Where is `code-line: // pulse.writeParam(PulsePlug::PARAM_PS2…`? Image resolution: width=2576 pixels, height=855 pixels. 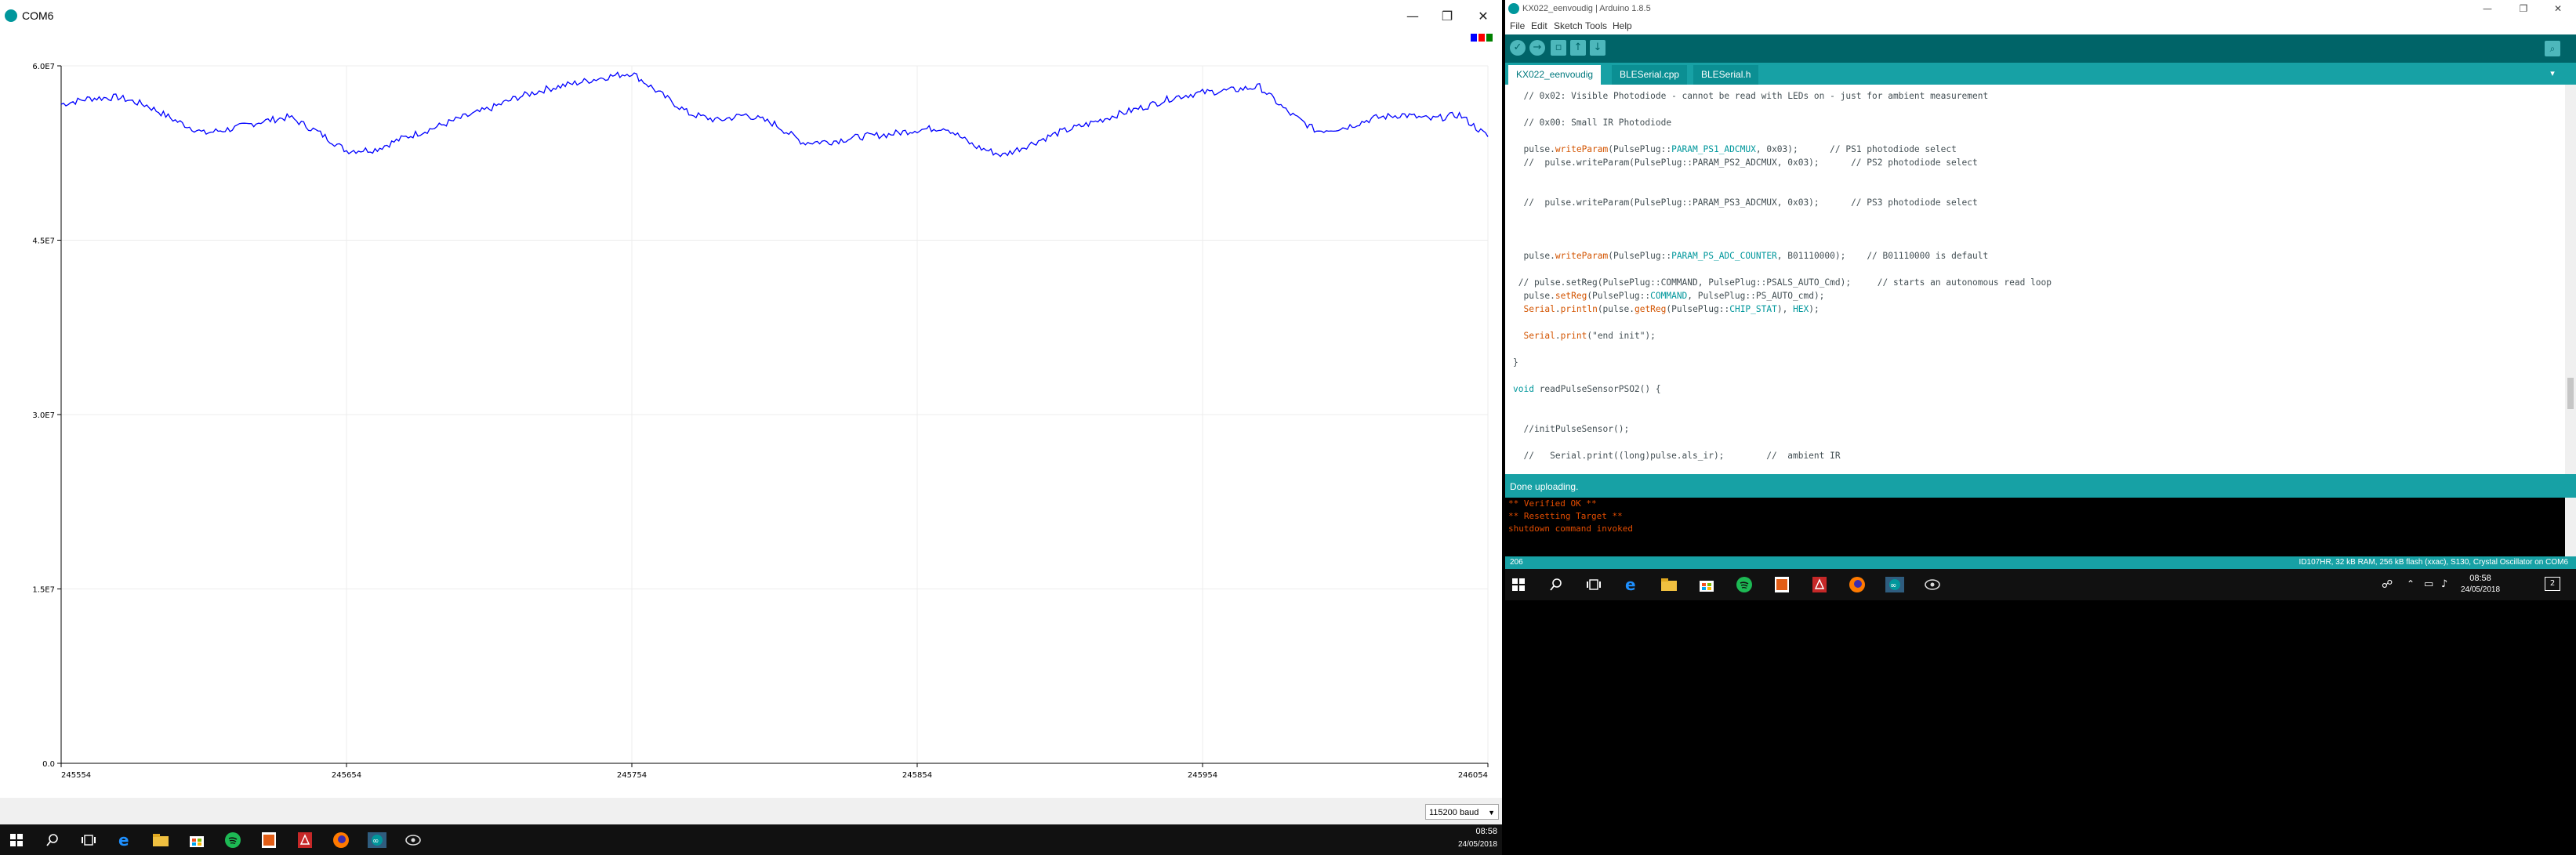 code-line: // pulse.writeParam(PulsePlug::PARAM_PS2… is located at coordinates (1746, 163).